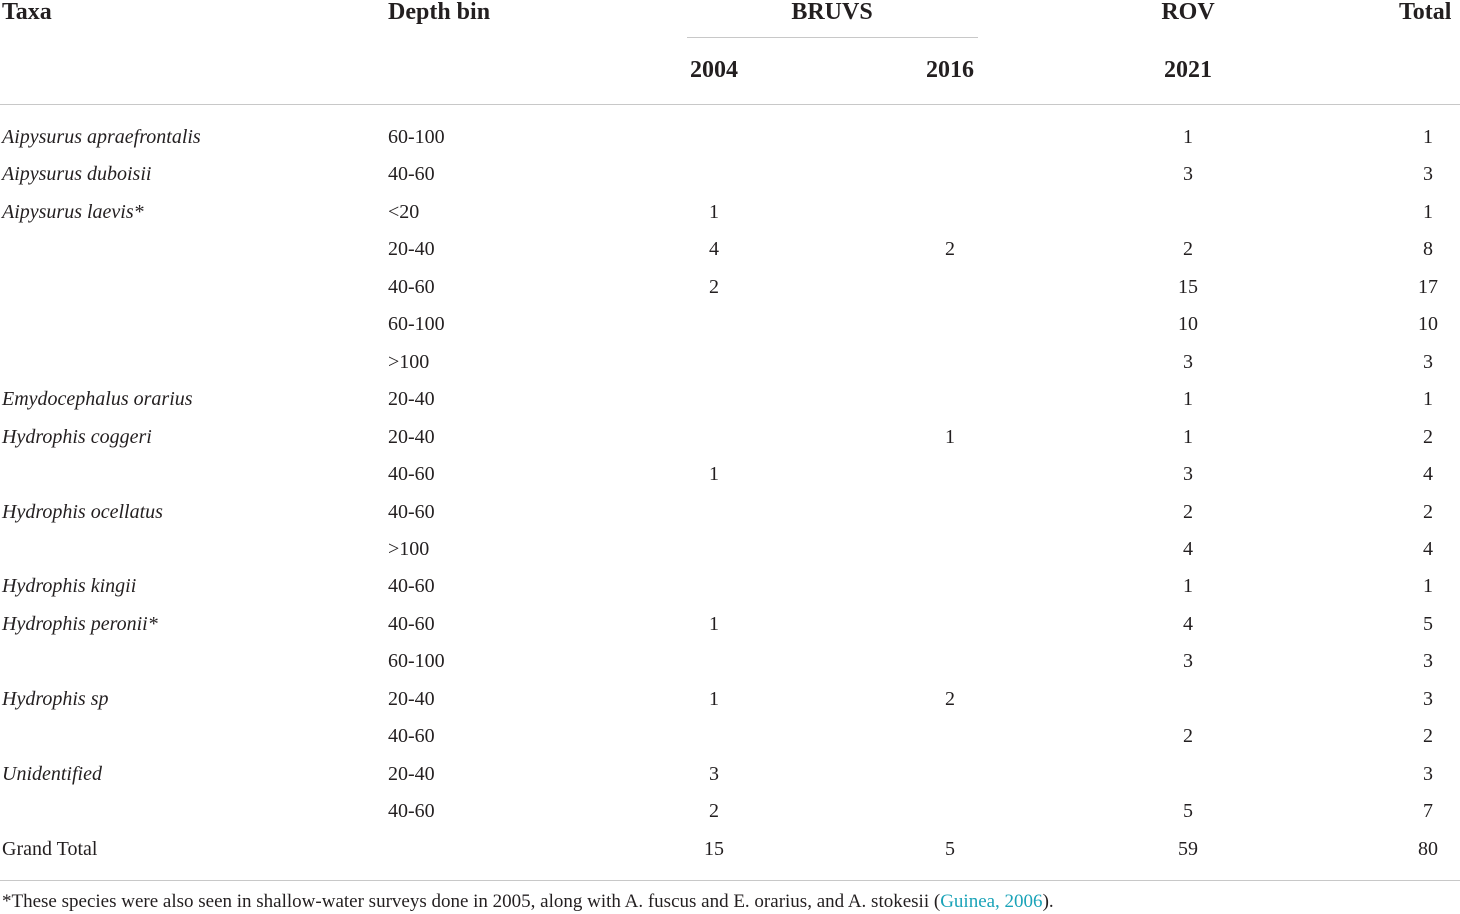  I want to click on table-row: Hydrophis kingii 40-60 1 1, so click(730, 592).